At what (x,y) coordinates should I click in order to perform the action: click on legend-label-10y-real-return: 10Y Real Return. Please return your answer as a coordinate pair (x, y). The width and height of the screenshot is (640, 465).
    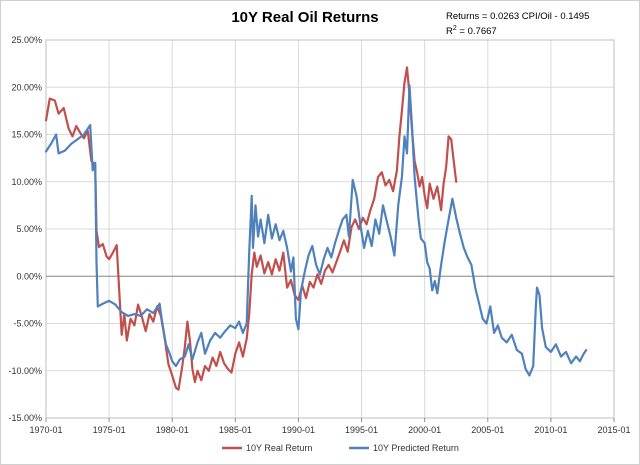
    Looking at the image, I should click on (279, 448).